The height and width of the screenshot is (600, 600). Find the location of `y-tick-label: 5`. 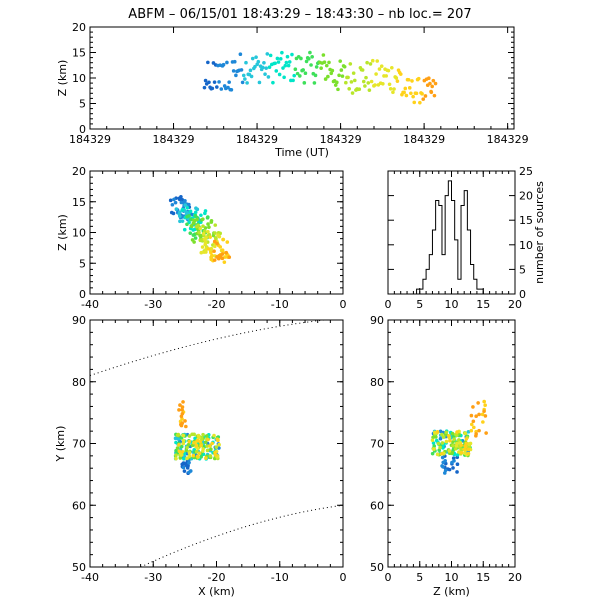

y-tick-label: 5 is located at coordinates (522, 269).